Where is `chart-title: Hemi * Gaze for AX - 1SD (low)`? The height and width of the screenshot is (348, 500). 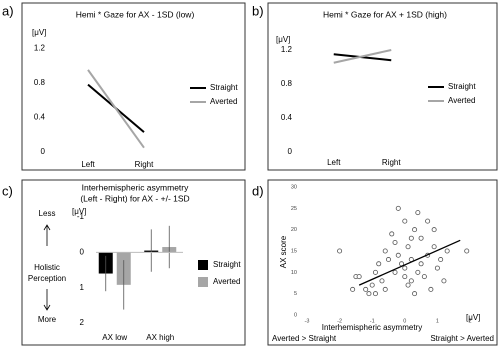 chart-title: Hemi * Gaze for AX - 1SD (low) is located at coordinates (135, 14).